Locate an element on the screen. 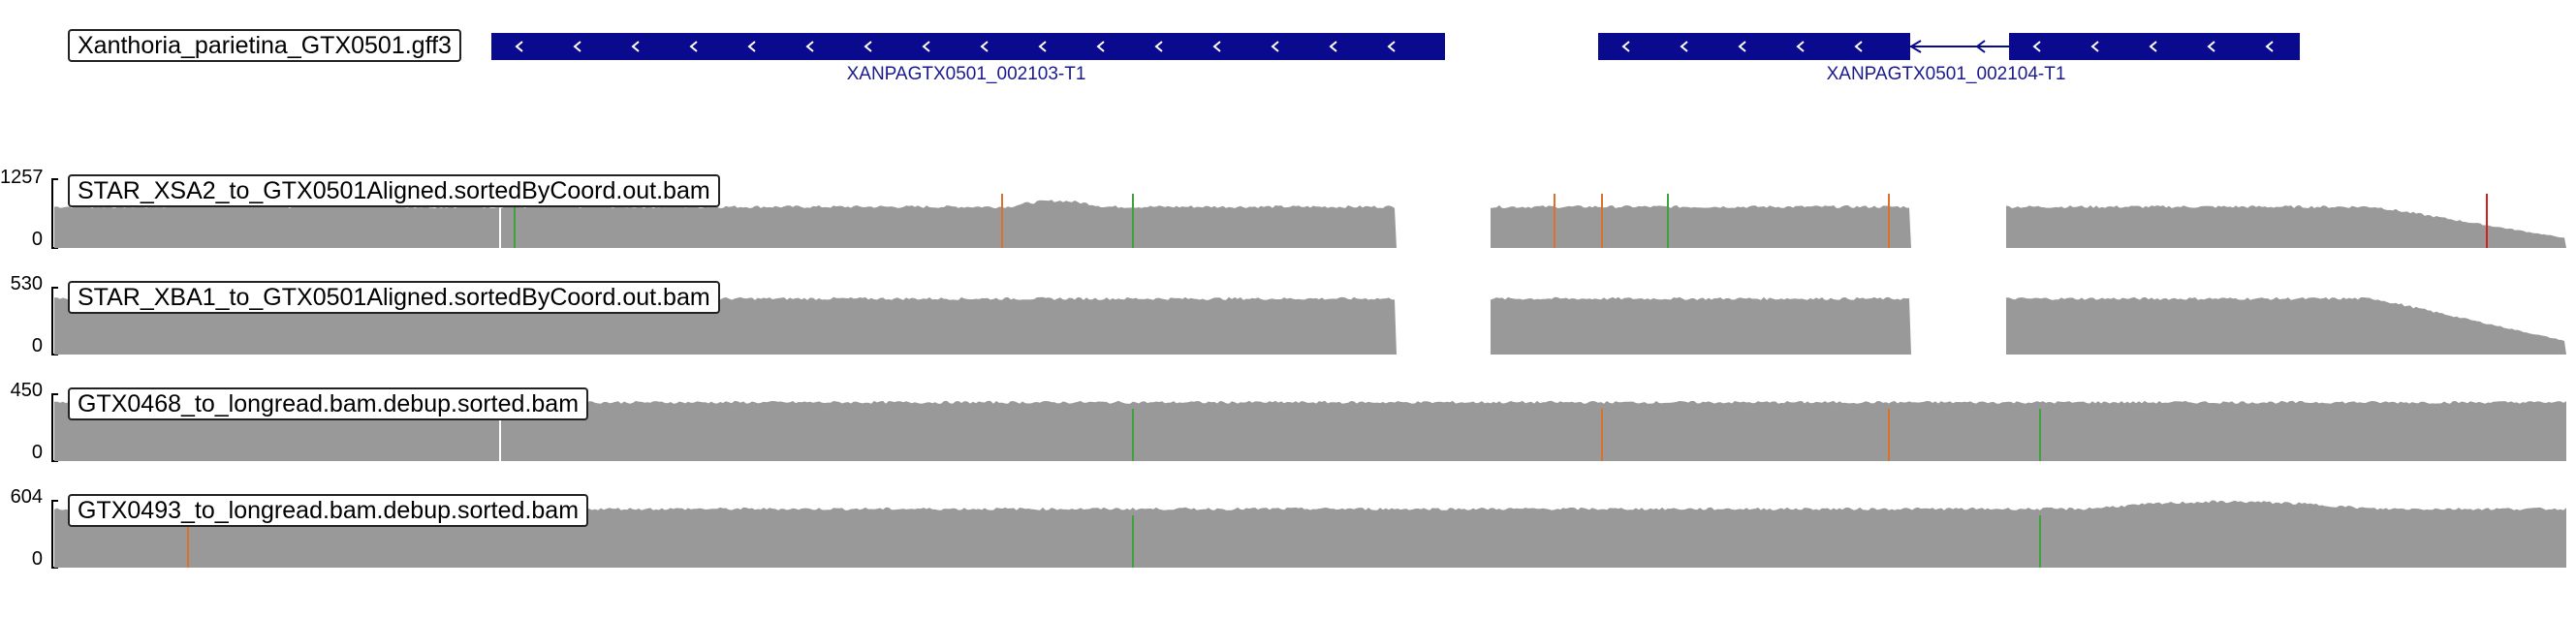 Image resolution: width=2576 pixels, height=618 pixels. exon-block-002104-b is located at coordinates (2154, 46).